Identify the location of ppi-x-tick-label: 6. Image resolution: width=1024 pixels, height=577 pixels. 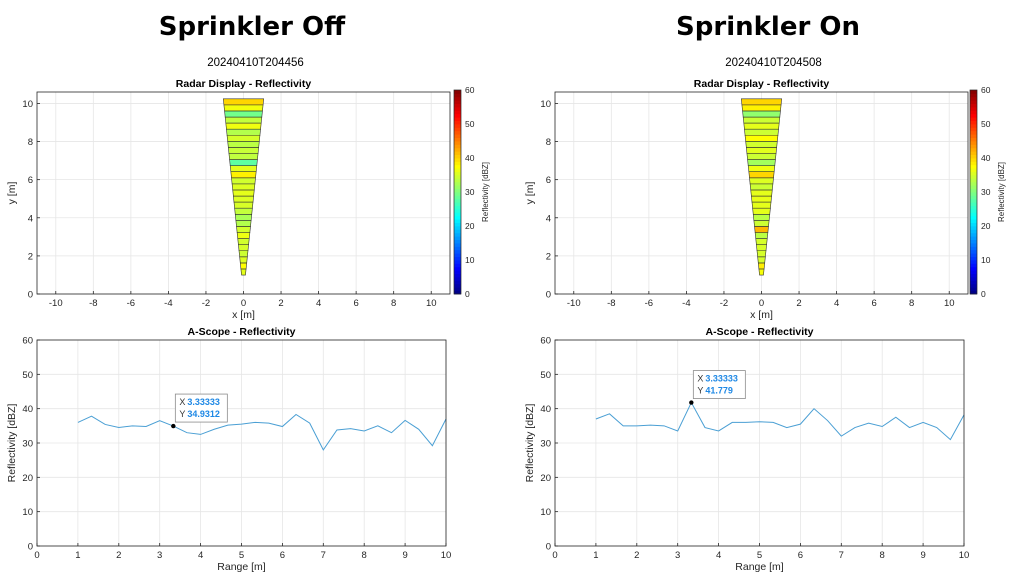
(355, 303).